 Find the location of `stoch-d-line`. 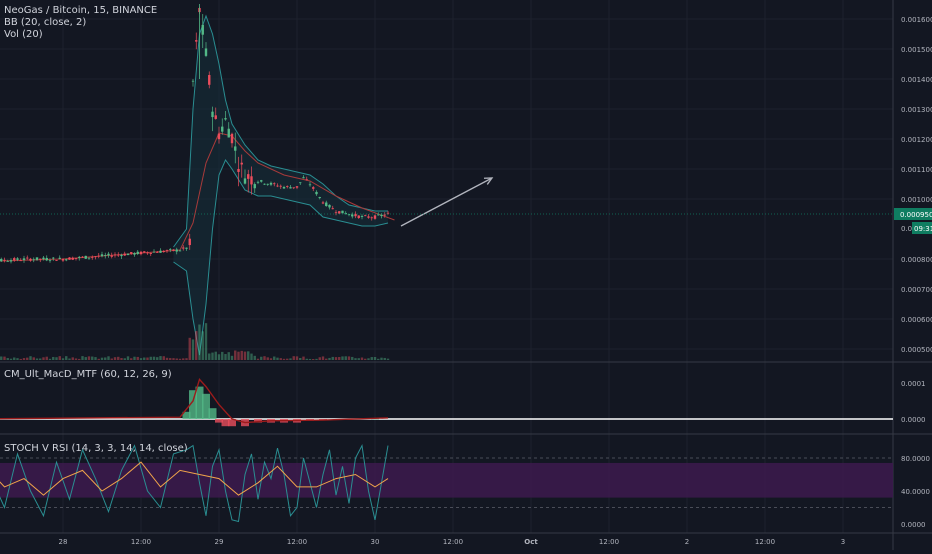

stoch-d-line is located at coordinates (194, 478).